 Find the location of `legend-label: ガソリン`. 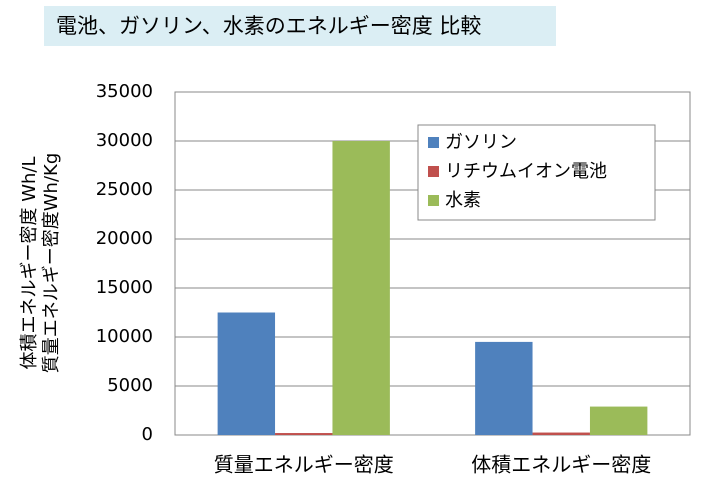

legend-label: ガソリン is located at coordinates (481, 142).